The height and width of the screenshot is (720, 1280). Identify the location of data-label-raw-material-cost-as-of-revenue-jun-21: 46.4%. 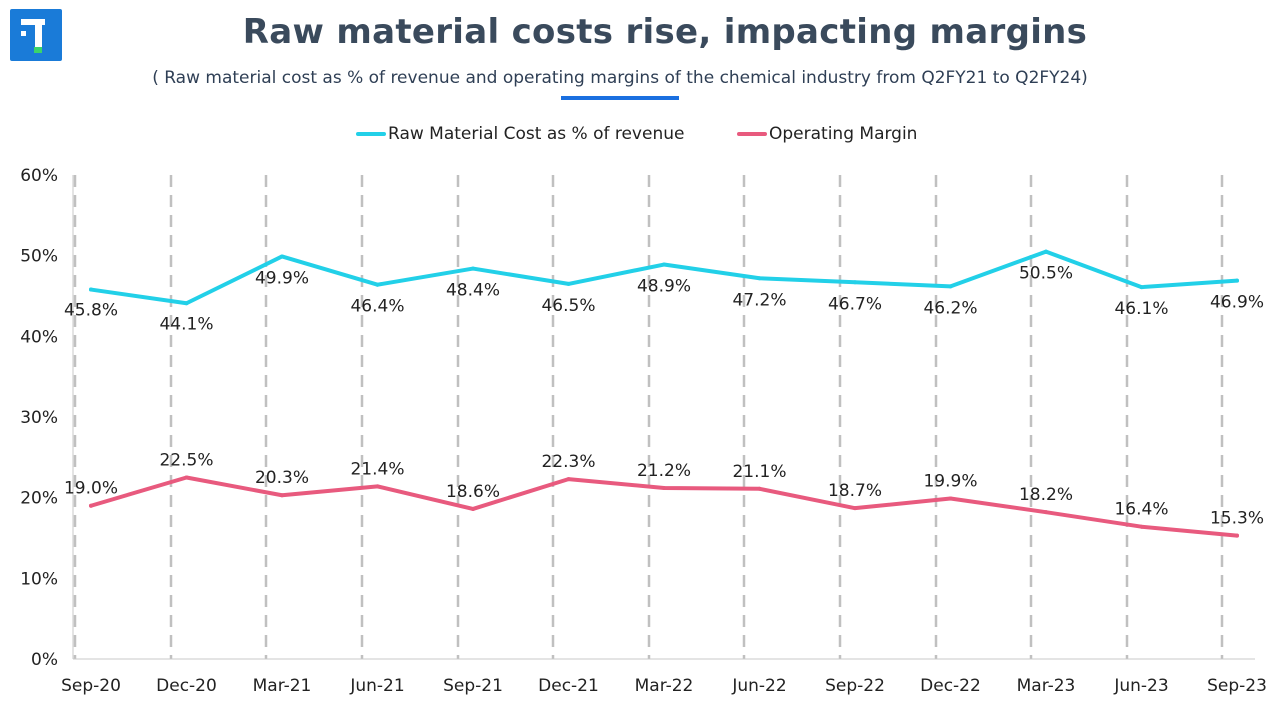
(377, 307).